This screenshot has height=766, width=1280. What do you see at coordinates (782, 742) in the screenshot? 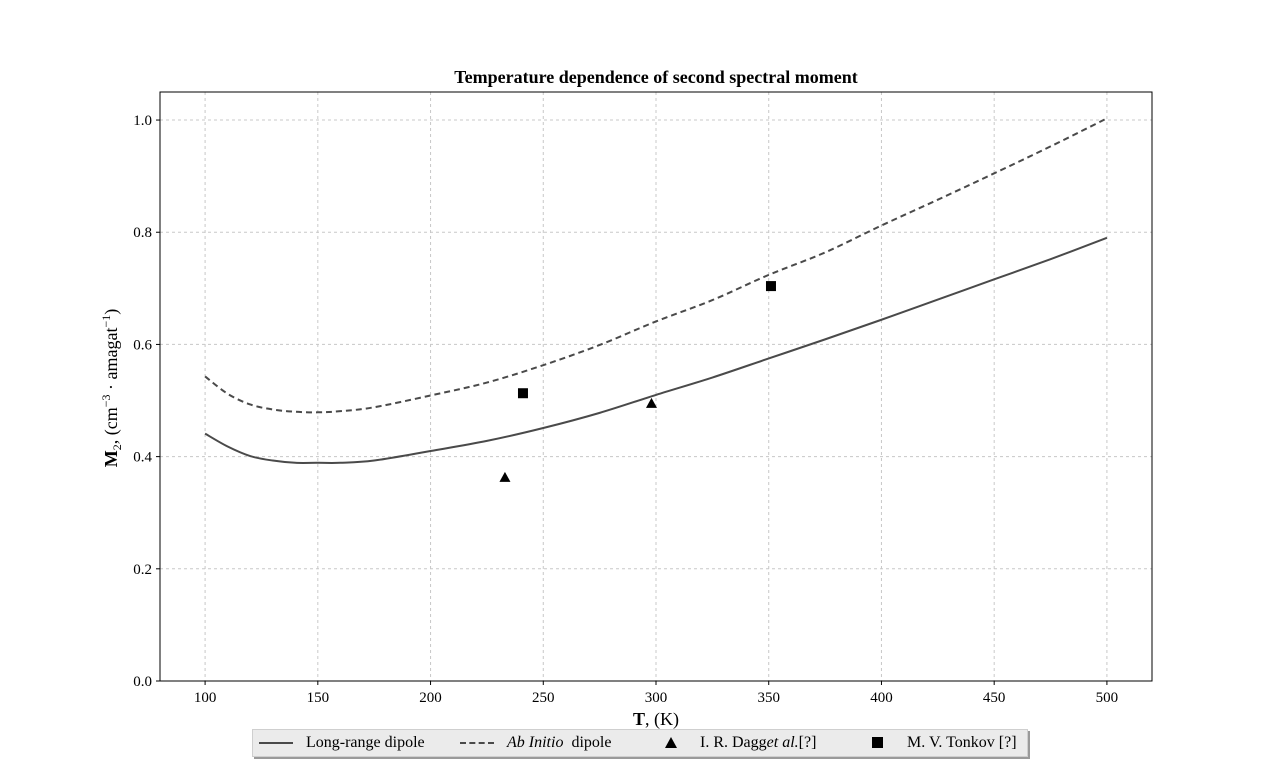
I see `legend-label-italic: et al.` at bounding box center [782, 742].